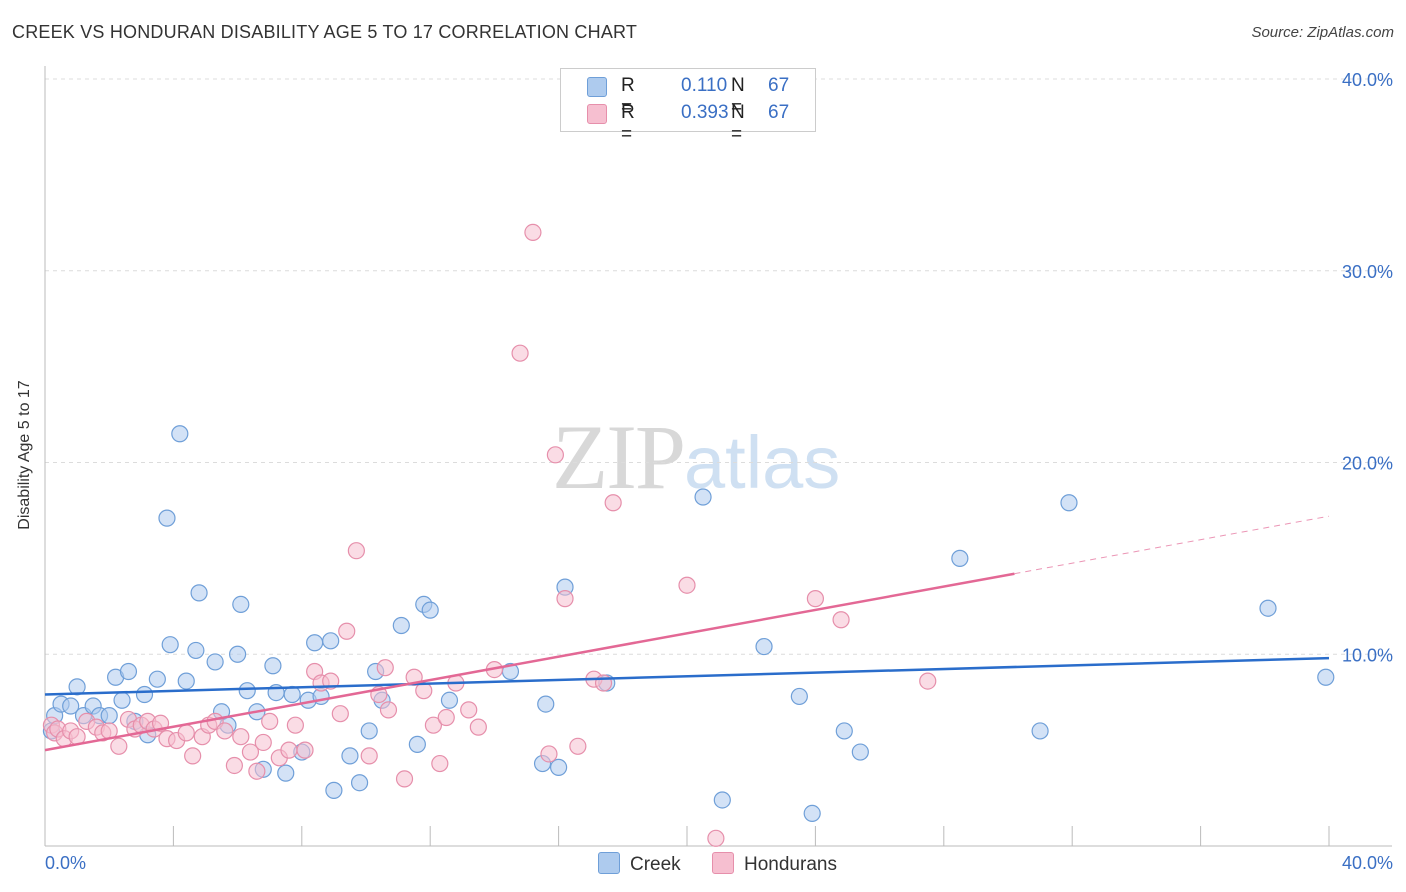  What do you see at coordinates (65, 863) in the screenshot?
I see `x-tick-label: 0.0%` at bounding box center [65, 863].